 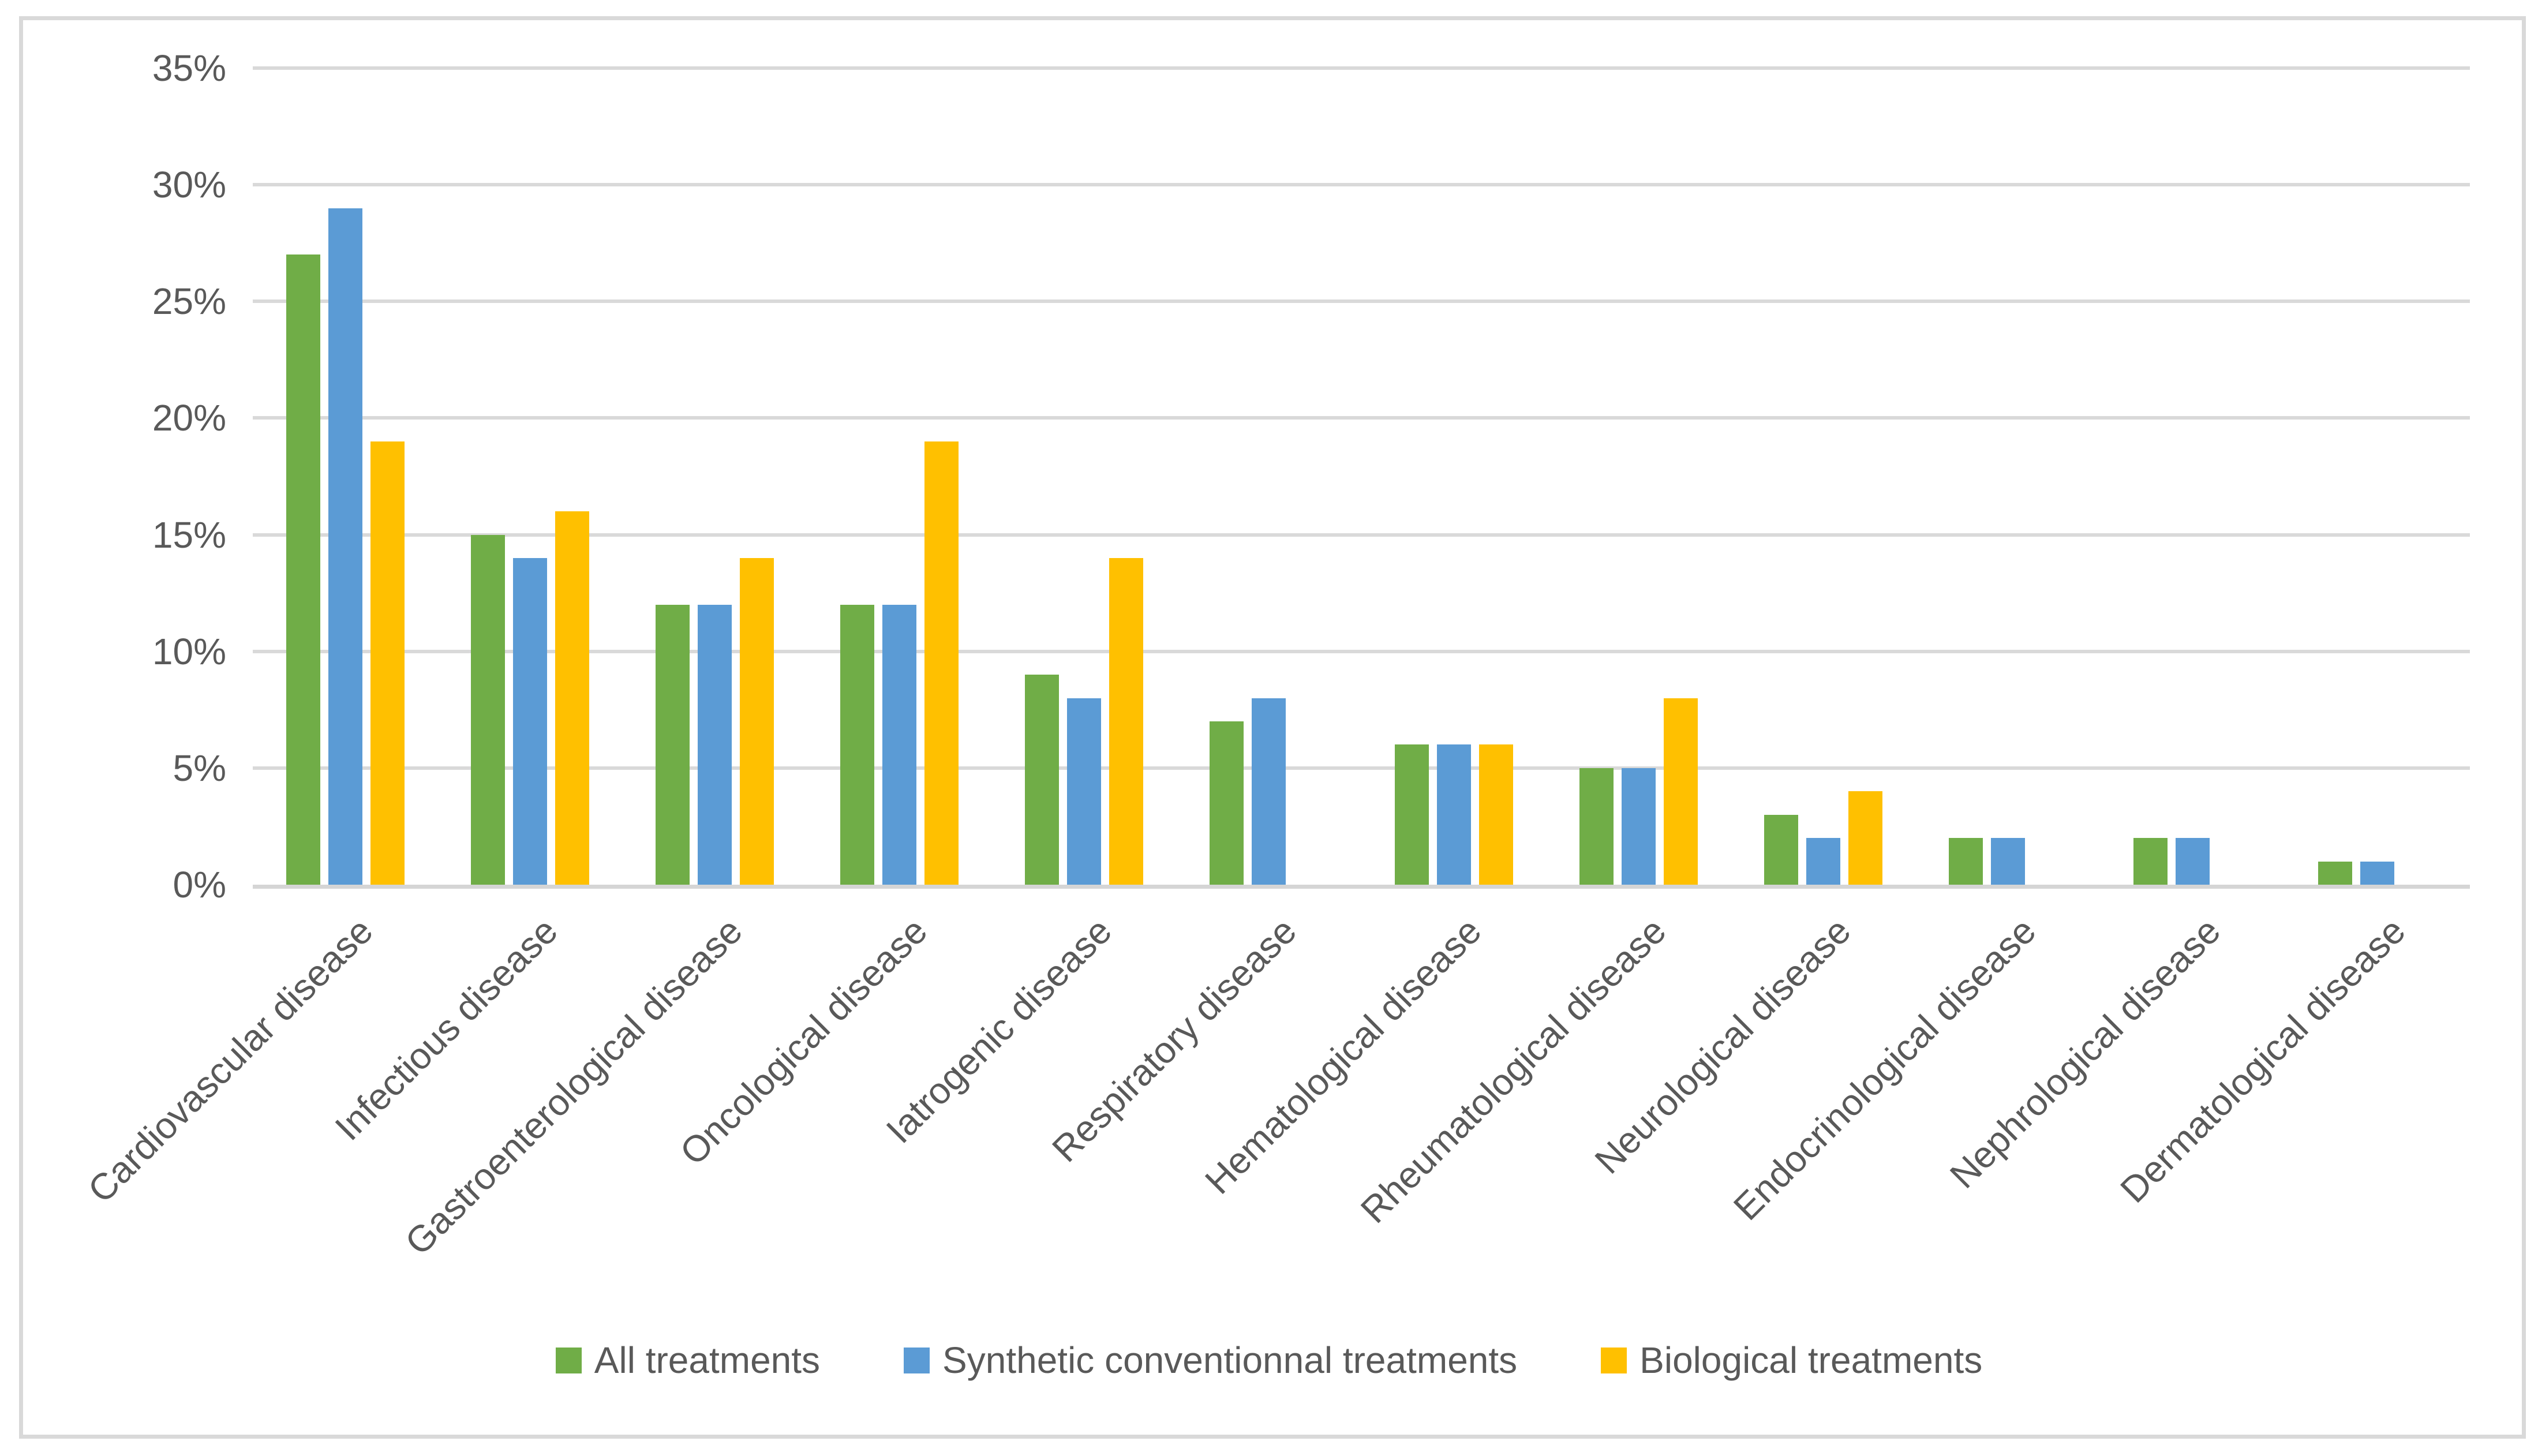 What do you see at coordinates (200, 768) in the screenshot?
I see `y-tick-label-5%: 5%` at bounding box center [200, 768].